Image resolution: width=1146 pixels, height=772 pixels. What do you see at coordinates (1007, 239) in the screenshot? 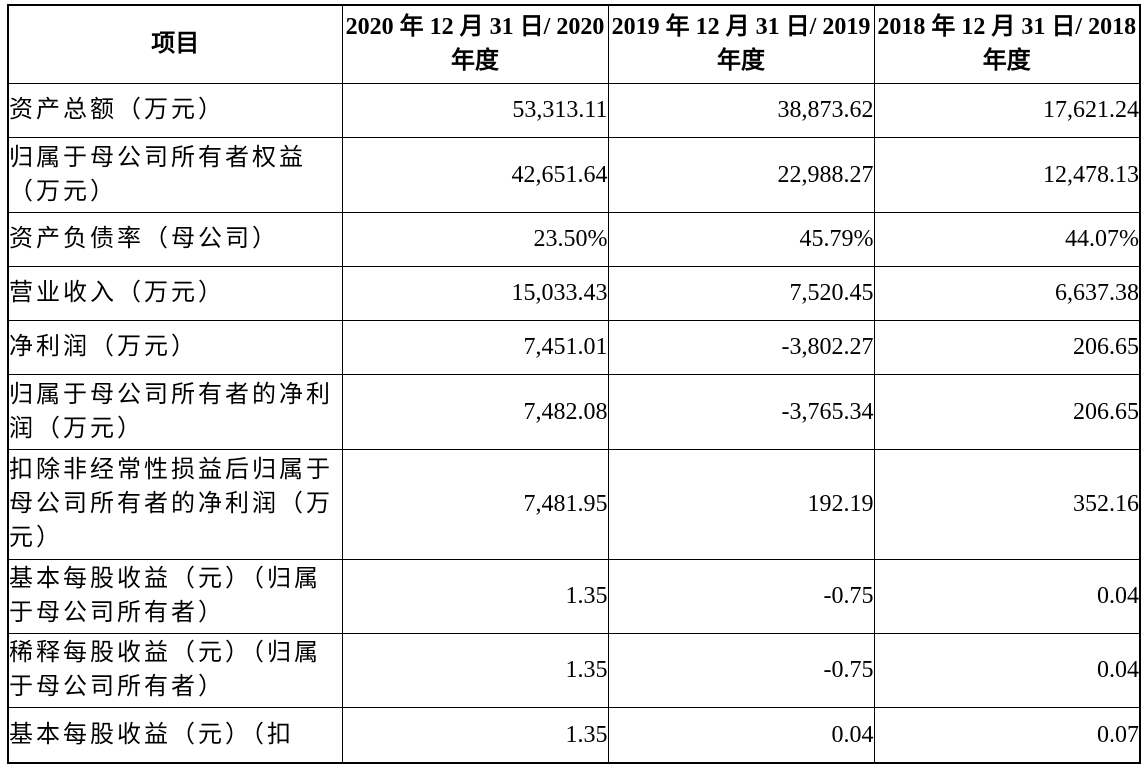
I see `value-2018: 44.07%` at bounding box center [1007, 239].